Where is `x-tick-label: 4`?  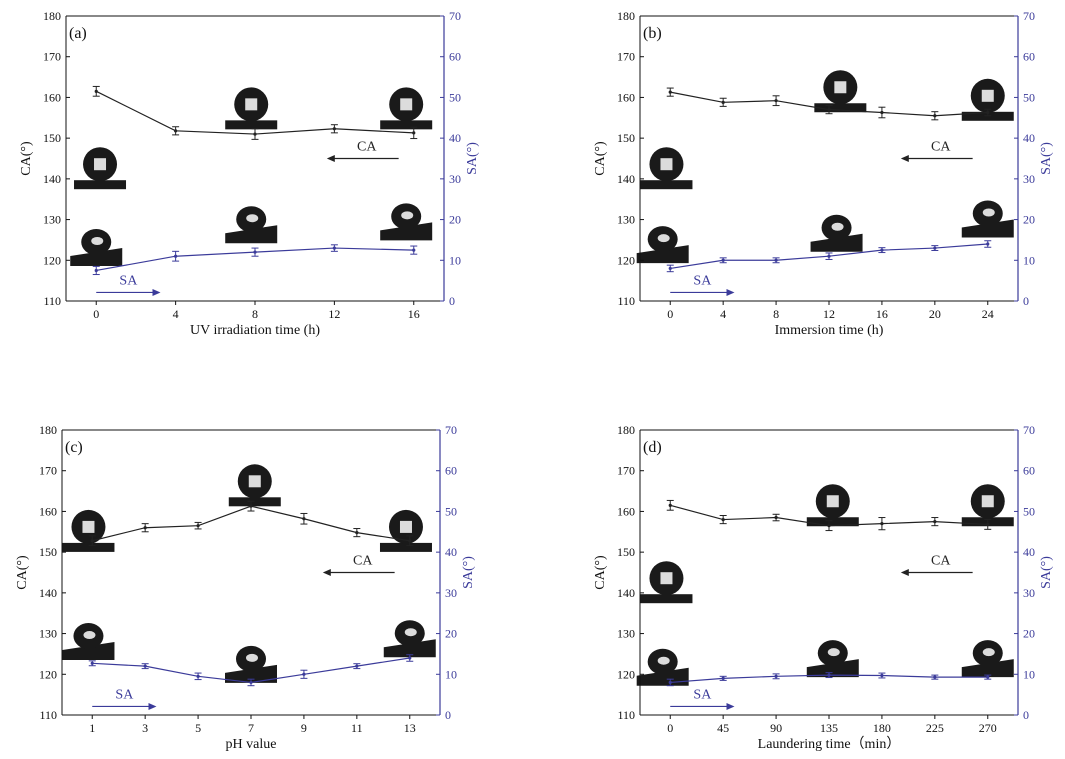
x-tick-label: 4 is located at coordinates (723, 314).